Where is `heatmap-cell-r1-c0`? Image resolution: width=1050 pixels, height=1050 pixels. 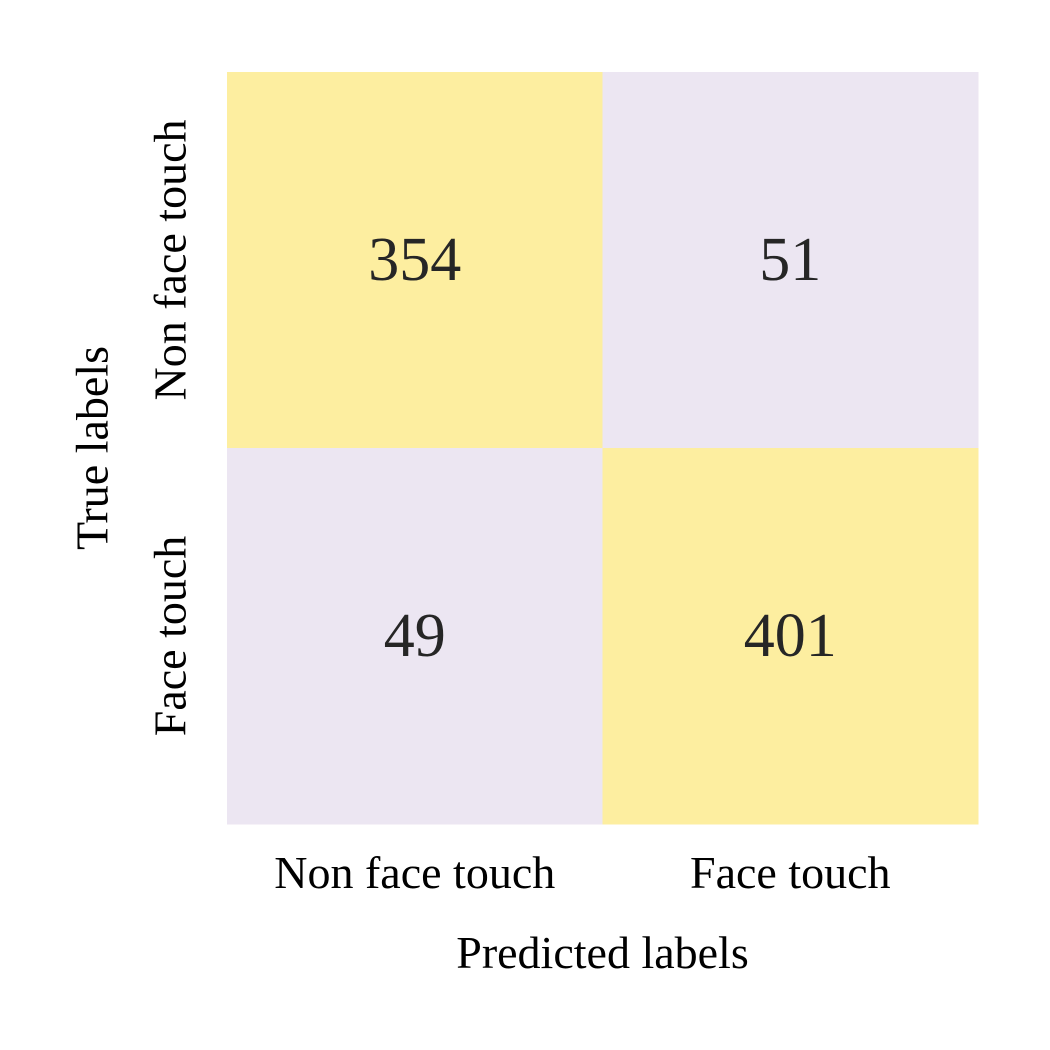
heatmap-cell-r1-c0 is located at coordinates (415, 636).